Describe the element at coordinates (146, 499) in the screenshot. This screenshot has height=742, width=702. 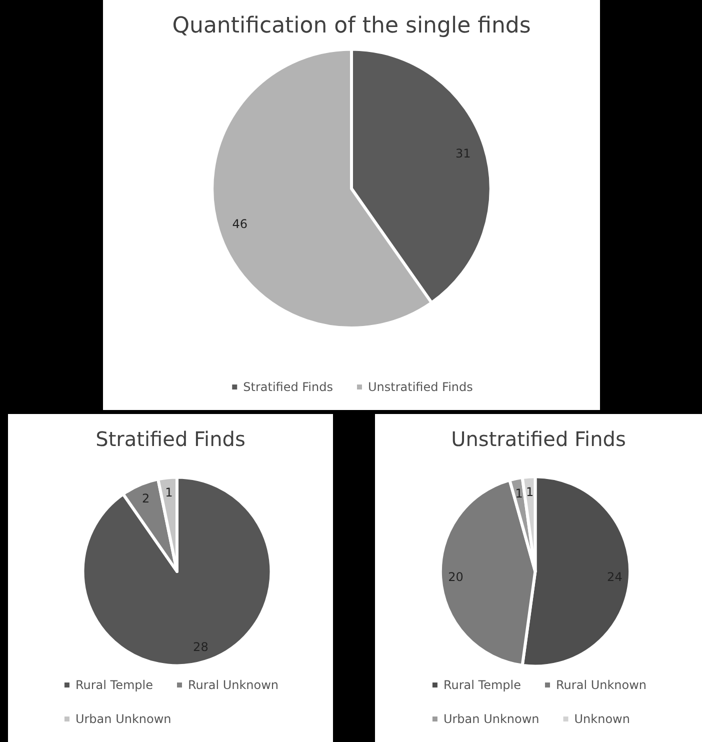
I see `data-label: 2` at that location.